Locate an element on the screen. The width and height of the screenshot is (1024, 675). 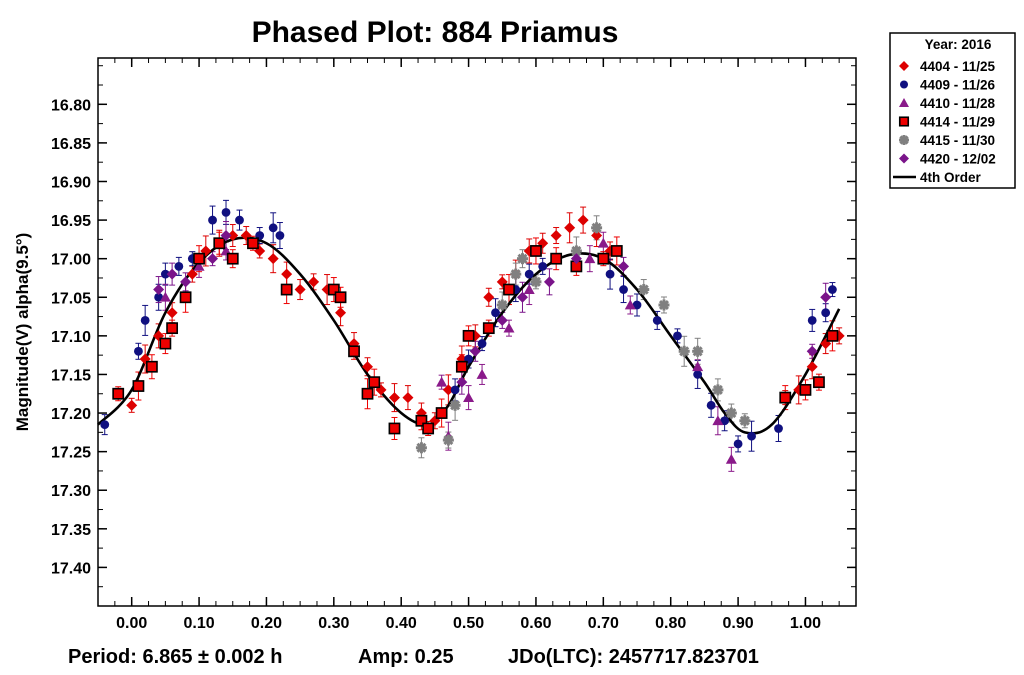
y-axis-label: Magnitude(V) alpha(9.5°) is located at coordinates (22, 332).